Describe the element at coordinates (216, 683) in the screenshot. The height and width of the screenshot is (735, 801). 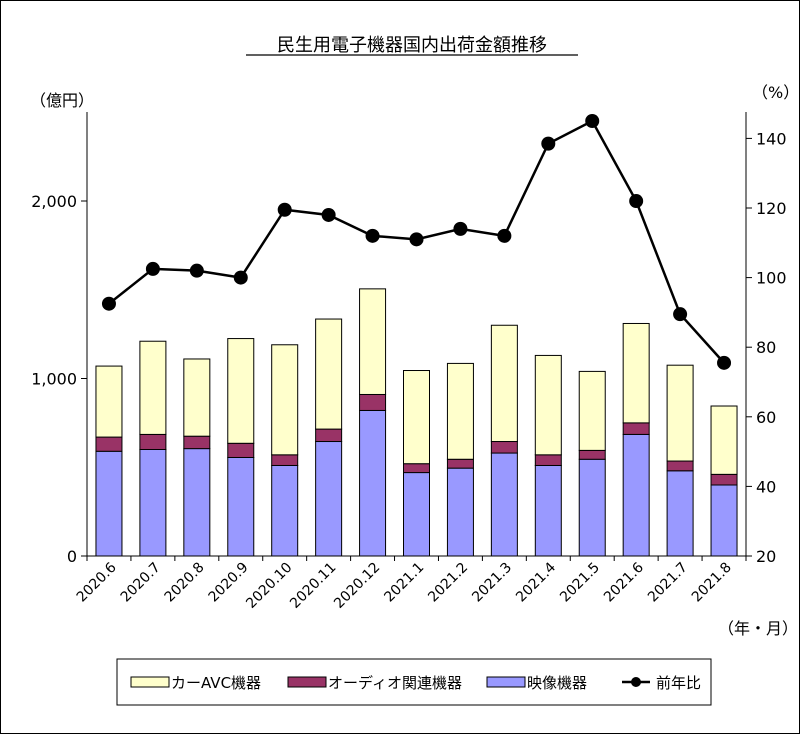
I see `legend-label: カーAVC機器` at that location.